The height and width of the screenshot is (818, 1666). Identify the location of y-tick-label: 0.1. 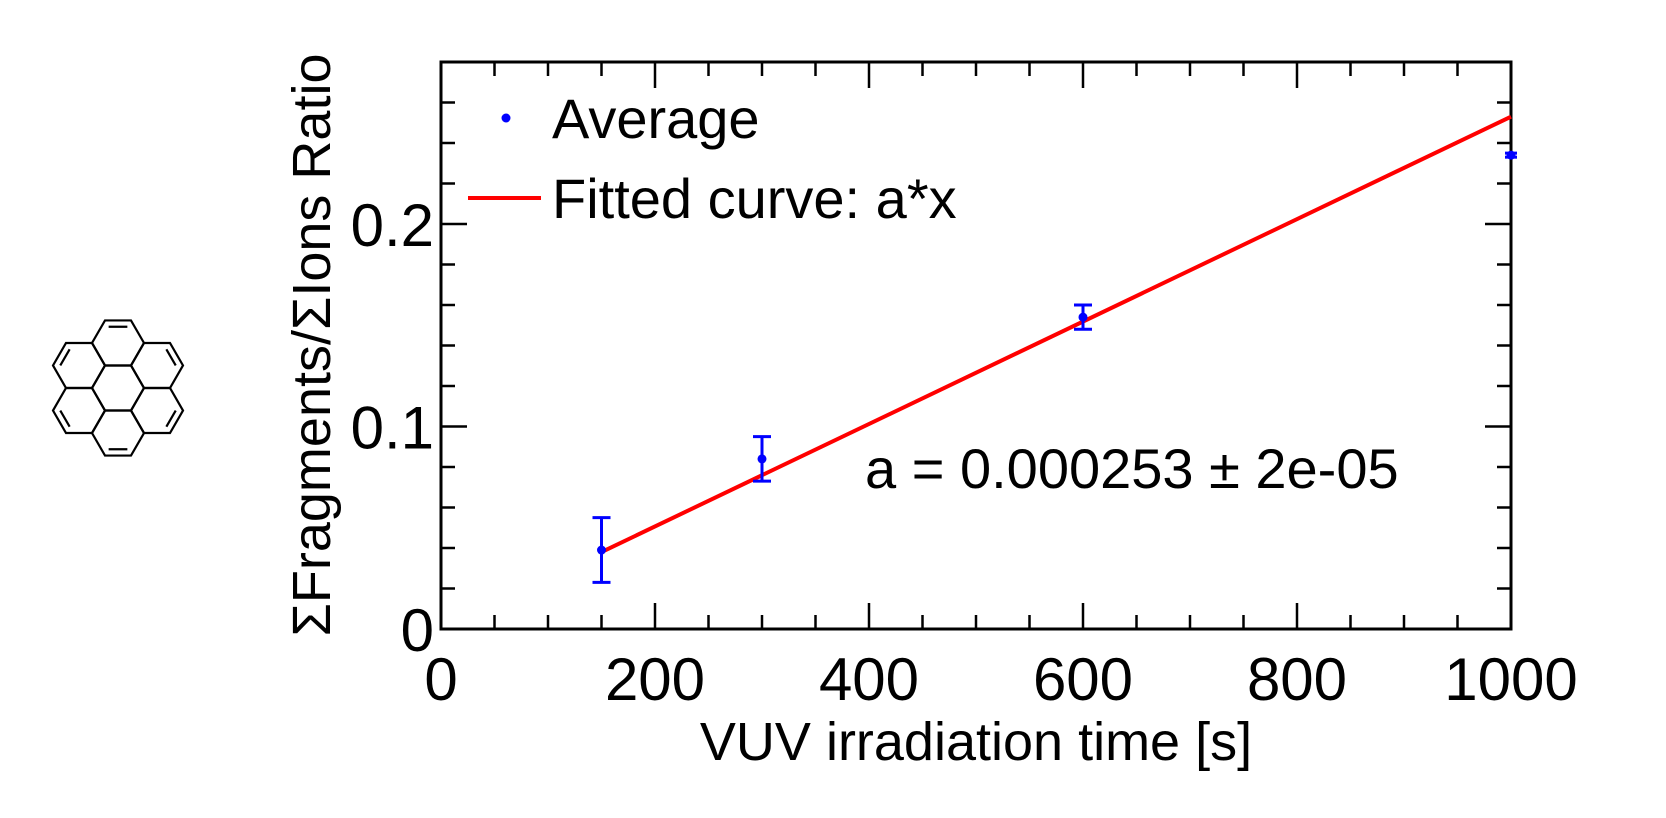
(392, 428).